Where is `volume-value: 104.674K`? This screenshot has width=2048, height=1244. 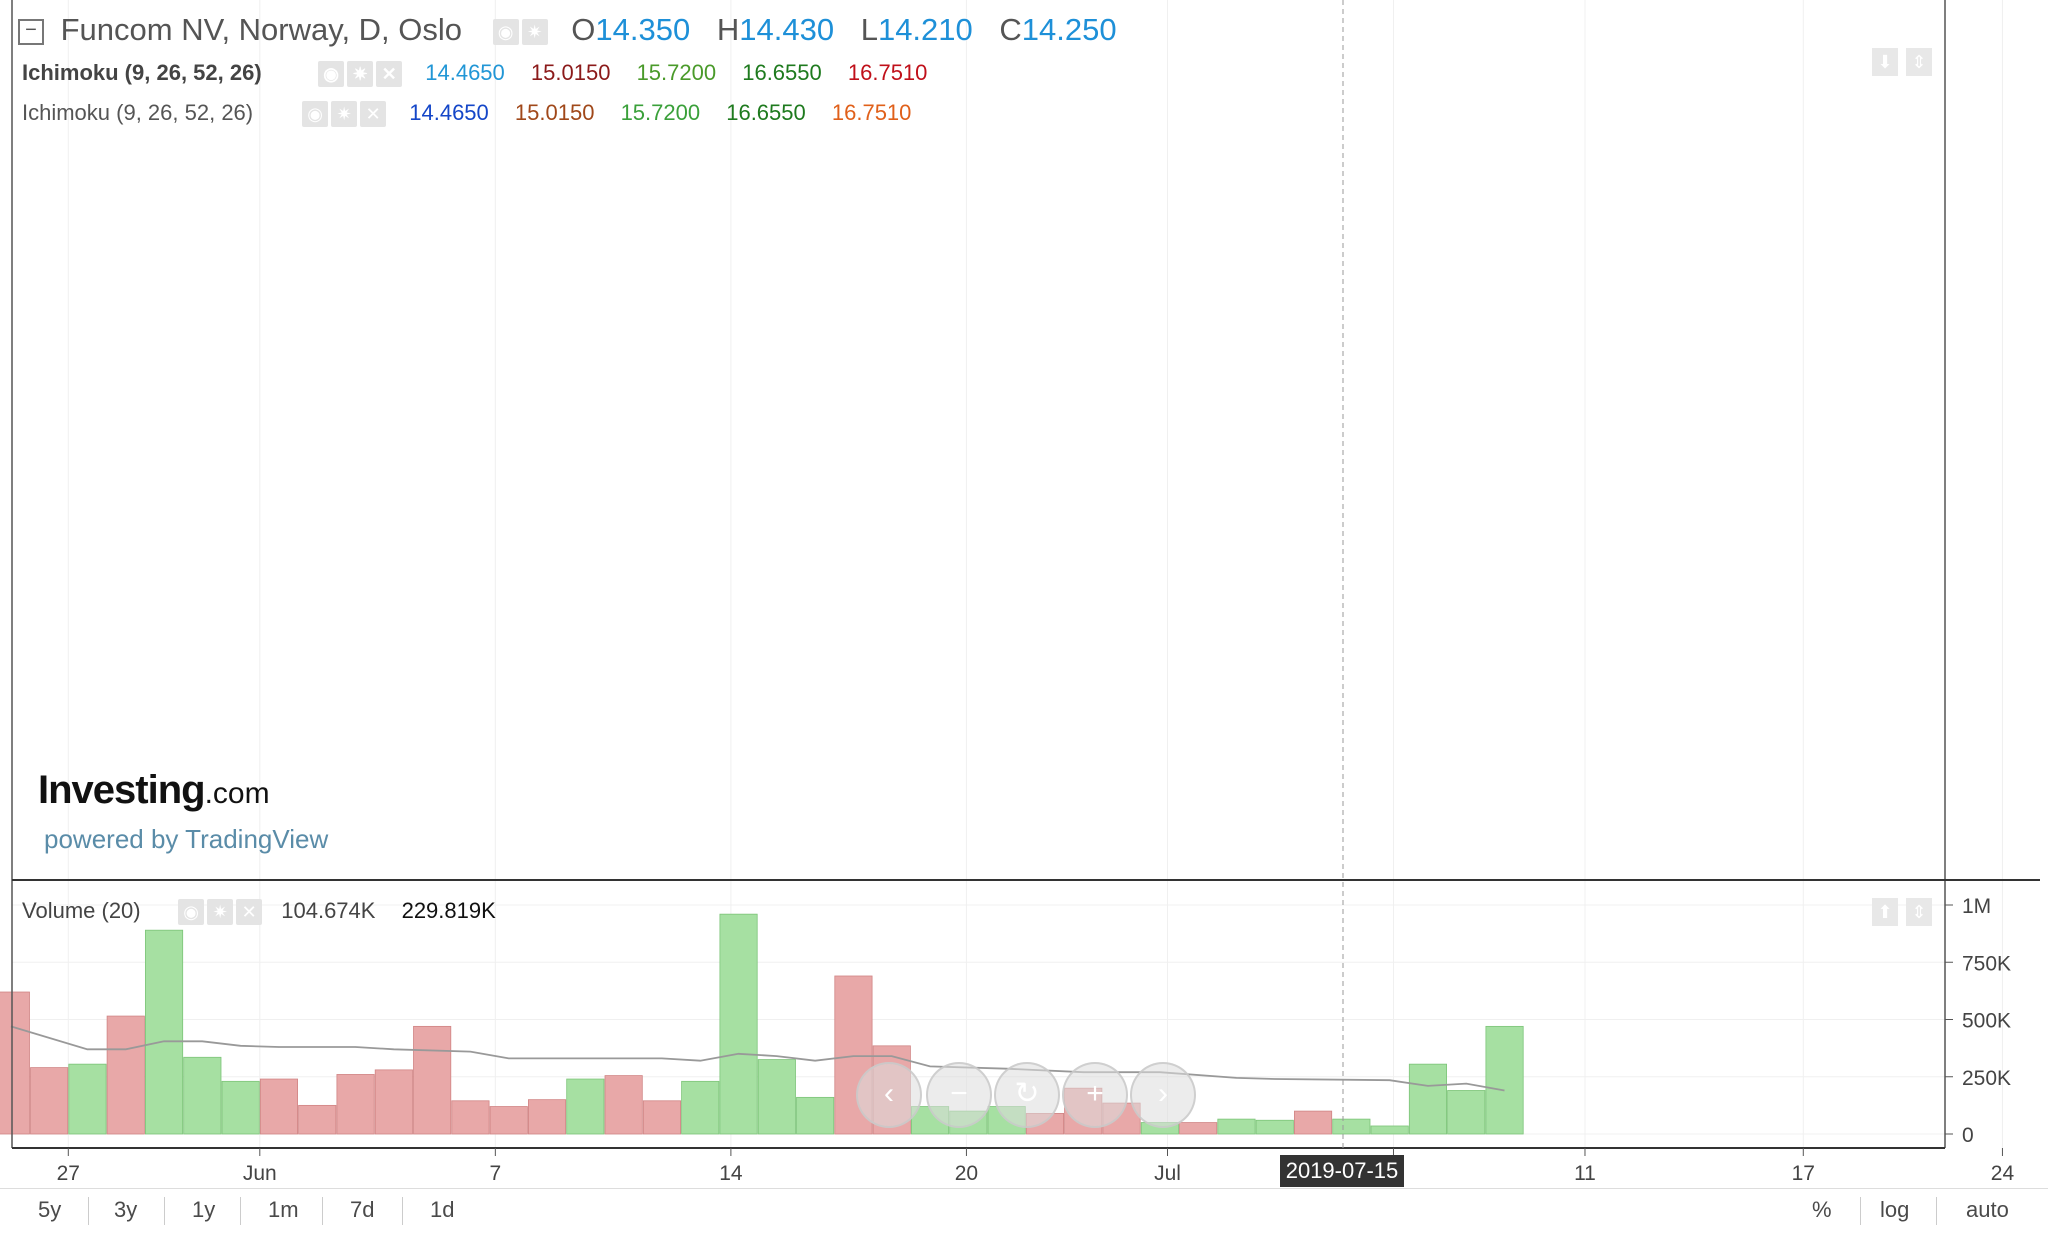 volume-value: 104.674K is located at coordinates (328, 910).